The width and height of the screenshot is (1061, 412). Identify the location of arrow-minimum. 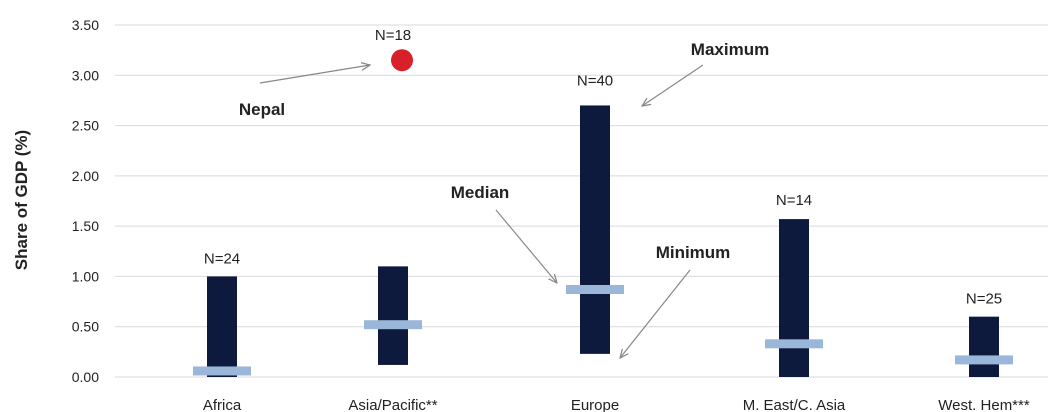
(655, 313).